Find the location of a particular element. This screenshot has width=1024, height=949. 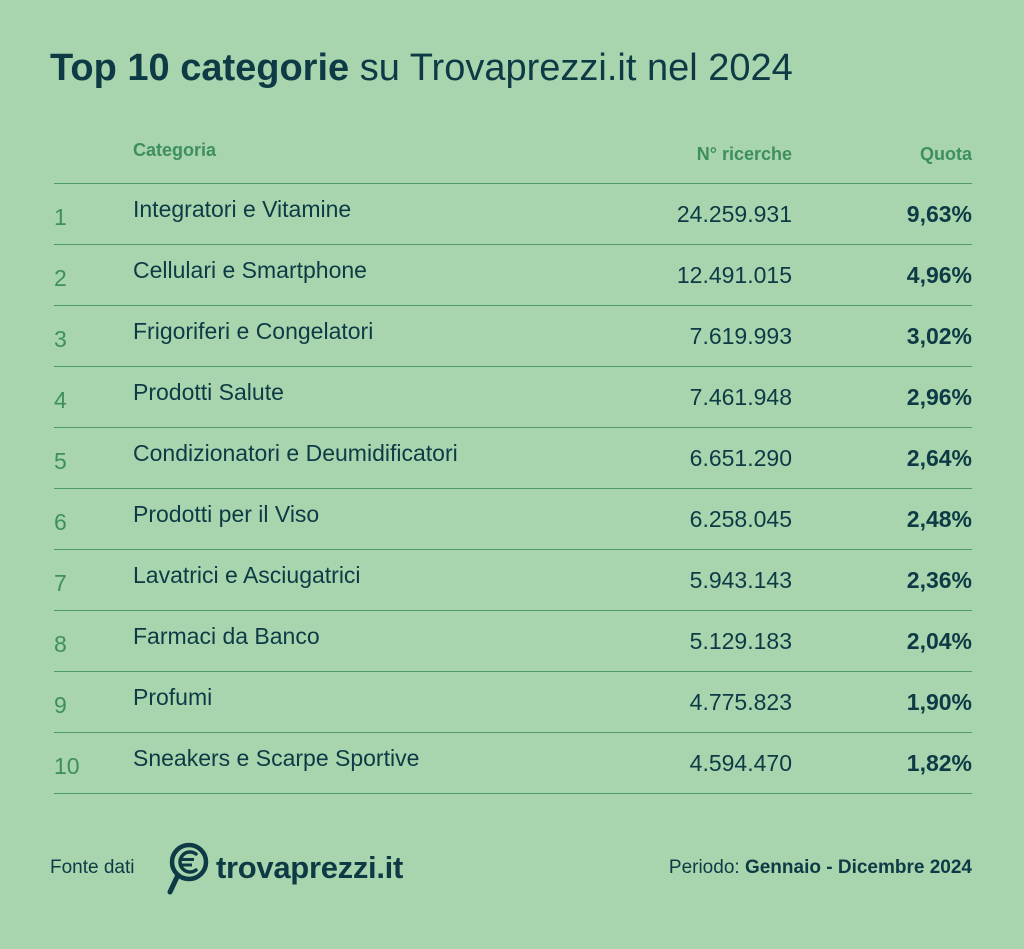

period-value: Gennaio - Dicembre 2024 is located at coordinates (858, 867).